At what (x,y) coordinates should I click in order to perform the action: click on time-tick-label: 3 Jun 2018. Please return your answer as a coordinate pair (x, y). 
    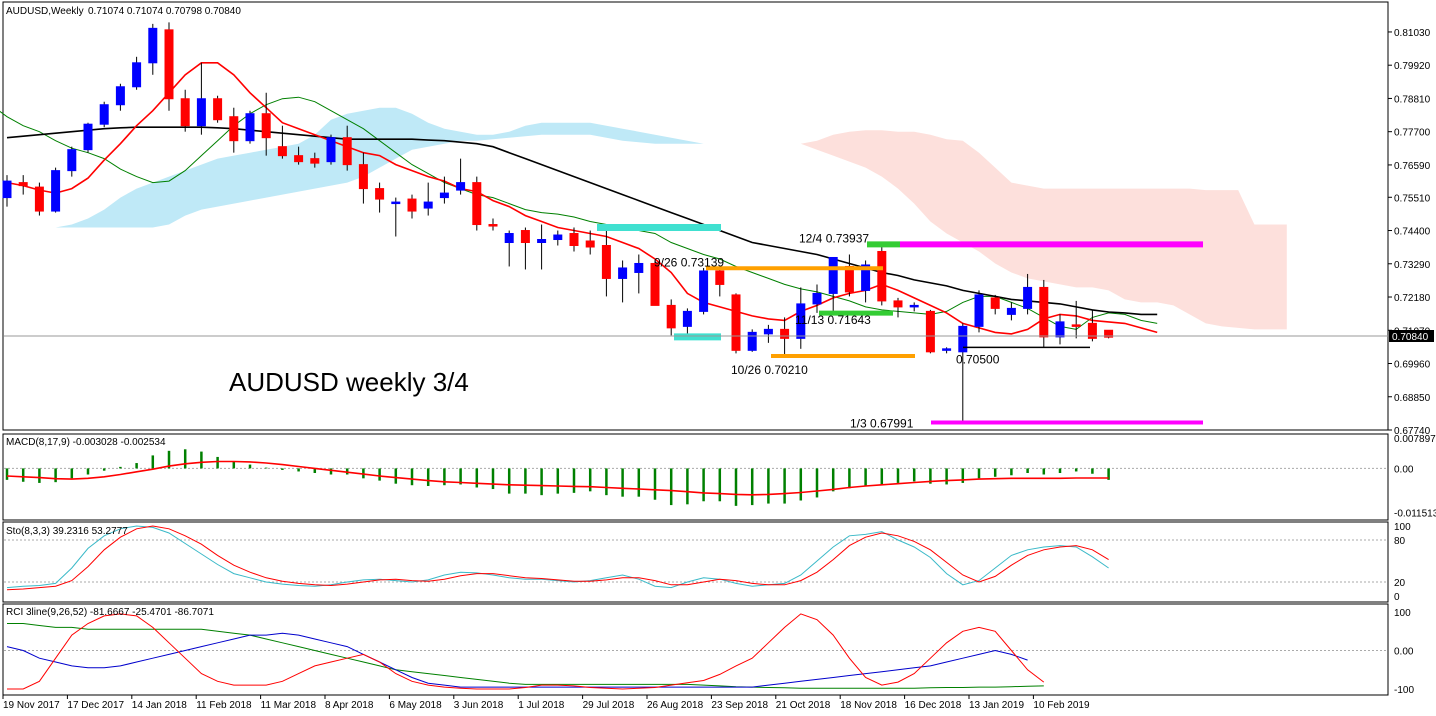
    Looking at the image, I should click on (479, 705).